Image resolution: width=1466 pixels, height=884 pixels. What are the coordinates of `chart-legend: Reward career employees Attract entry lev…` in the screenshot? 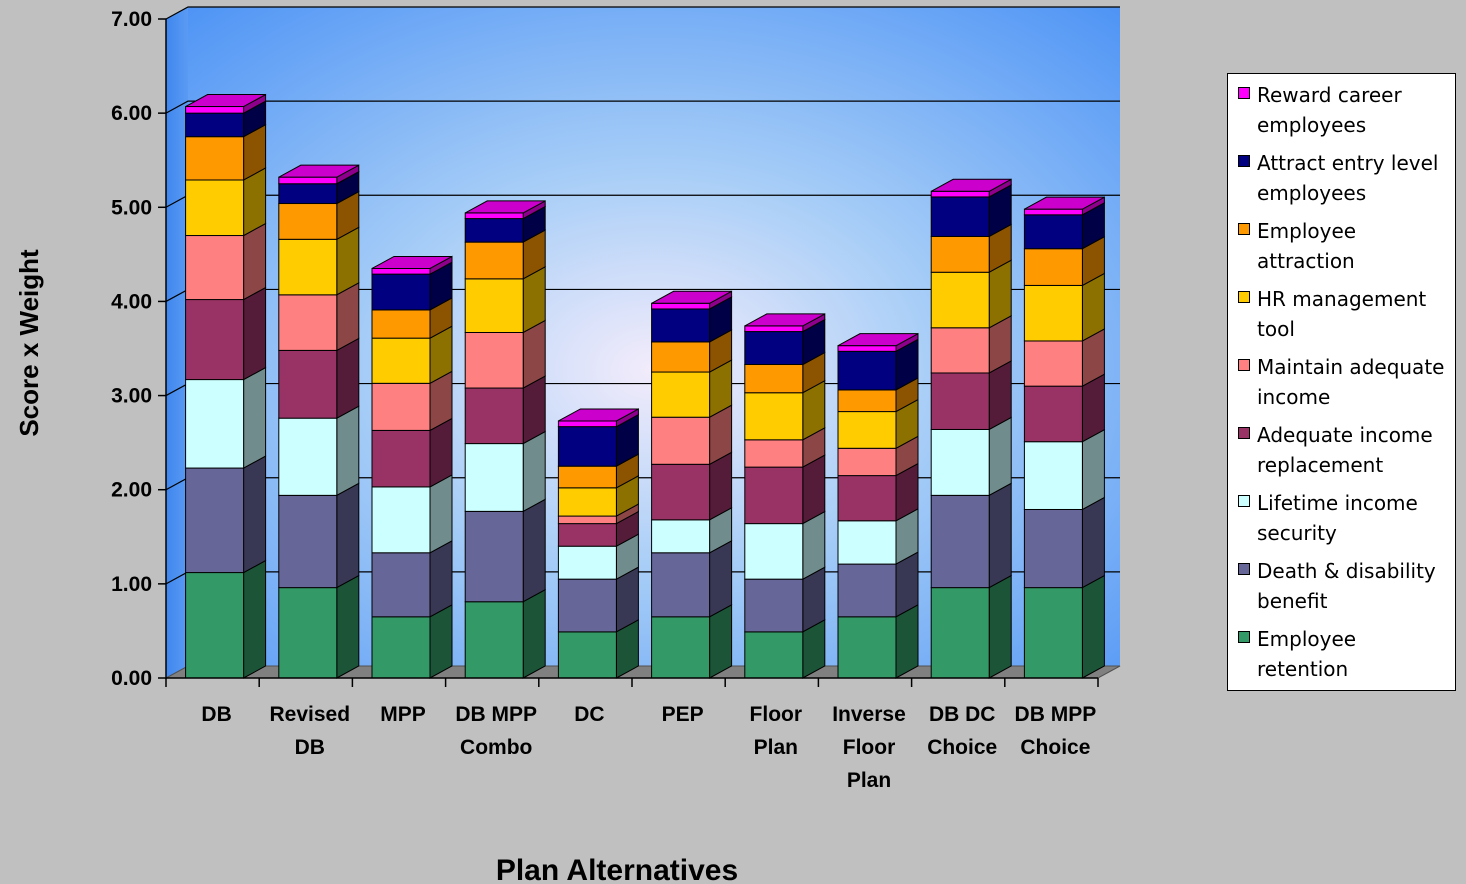 It's located at (1341, 382).